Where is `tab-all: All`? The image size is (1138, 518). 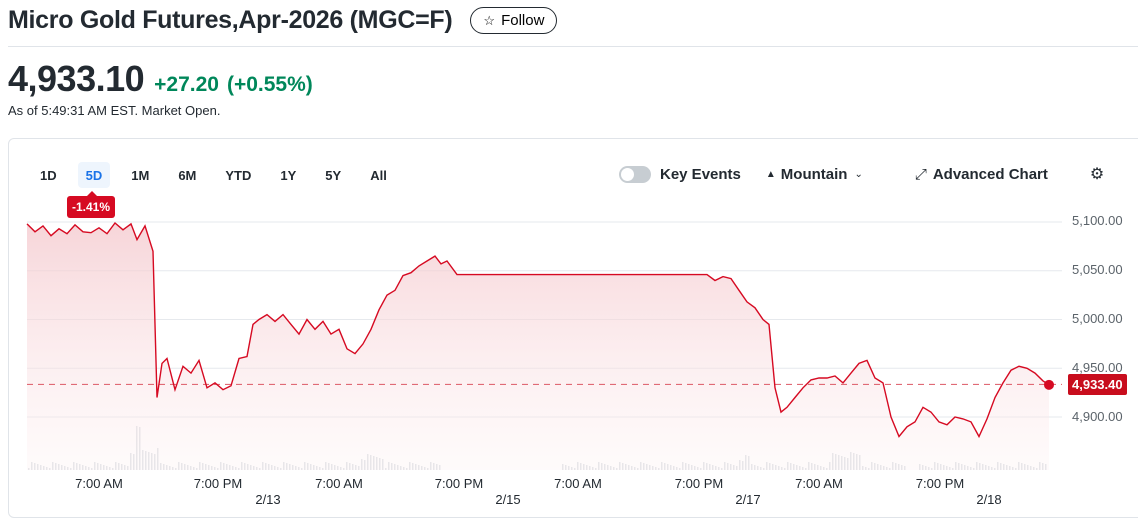 tab-all: All is located at coordinates (378, 175).